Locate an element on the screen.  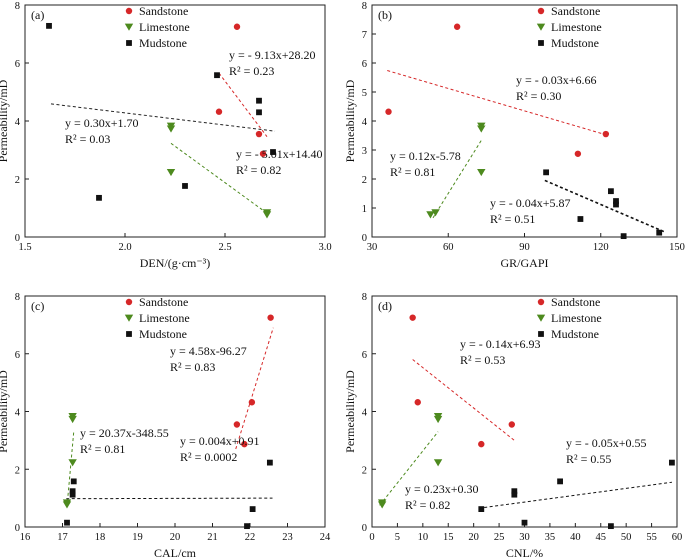
panel-c-y-tick-label: 6 is located at coordinates (17, 355).